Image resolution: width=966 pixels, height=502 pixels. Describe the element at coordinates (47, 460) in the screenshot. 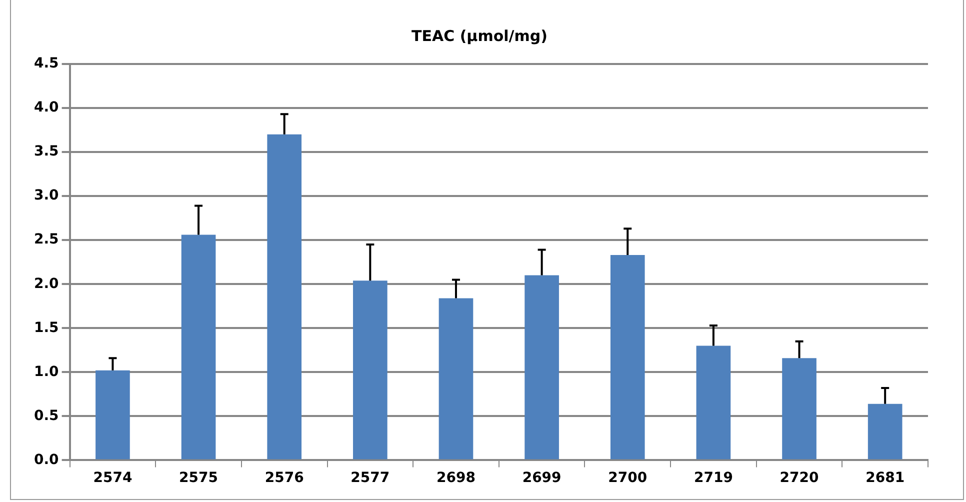

I see `y-tick-label: 0.0` at that location.